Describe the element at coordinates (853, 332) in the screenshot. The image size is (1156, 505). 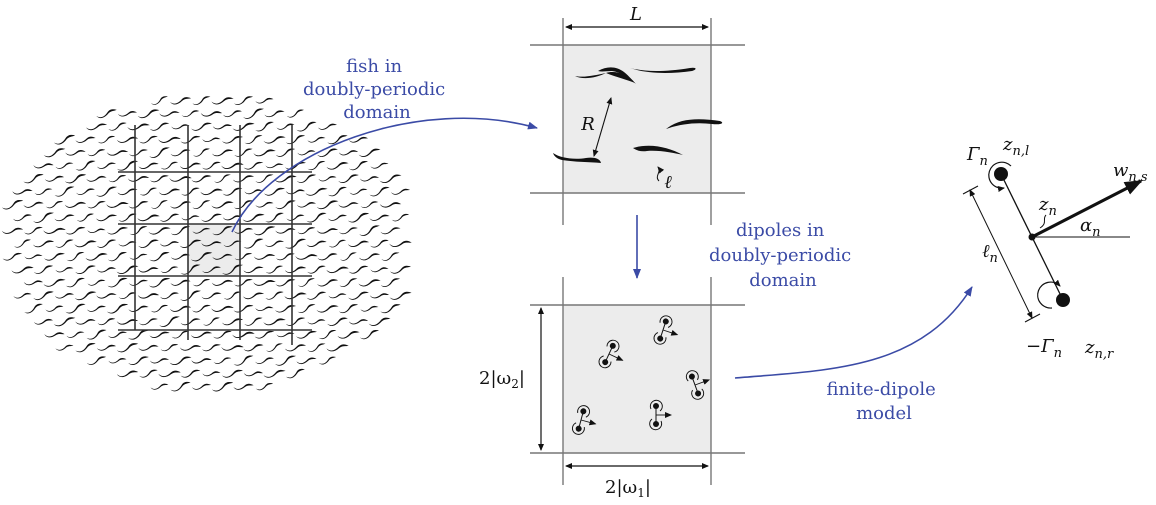
I see `arrow-to-finite-dipole` at that location.